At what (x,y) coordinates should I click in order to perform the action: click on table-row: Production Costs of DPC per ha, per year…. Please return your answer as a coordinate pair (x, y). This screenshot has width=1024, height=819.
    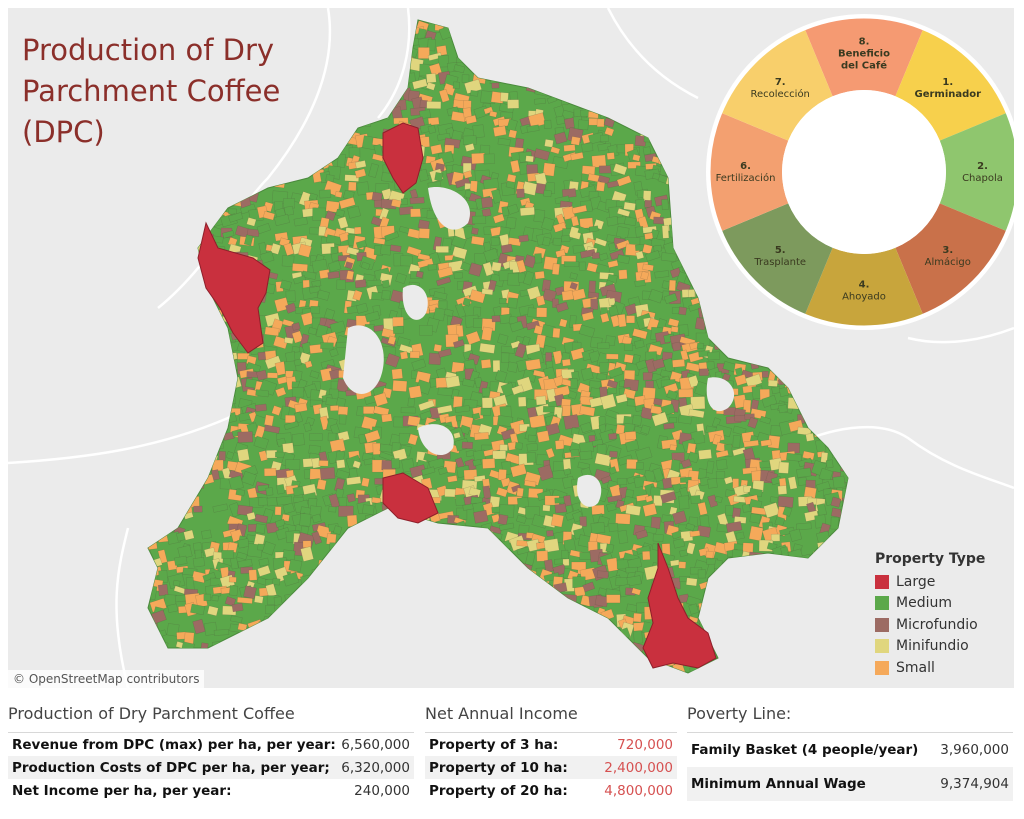
    Looking at the image, I should click on (211, 767).